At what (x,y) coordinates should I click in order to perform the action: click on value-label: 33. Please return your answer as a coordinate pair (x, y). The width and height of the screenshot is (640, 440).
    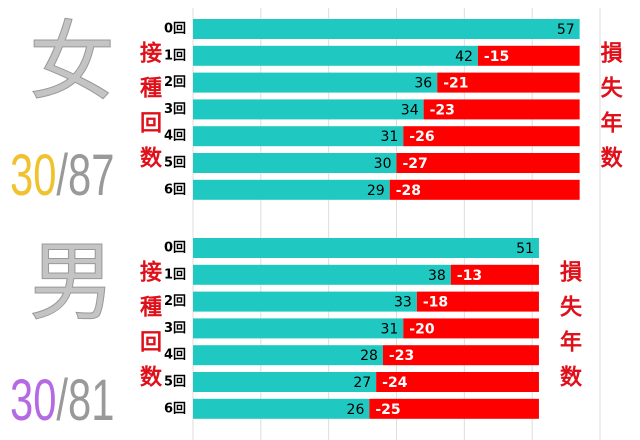
    Looking at the image, I should click on (403, 303).